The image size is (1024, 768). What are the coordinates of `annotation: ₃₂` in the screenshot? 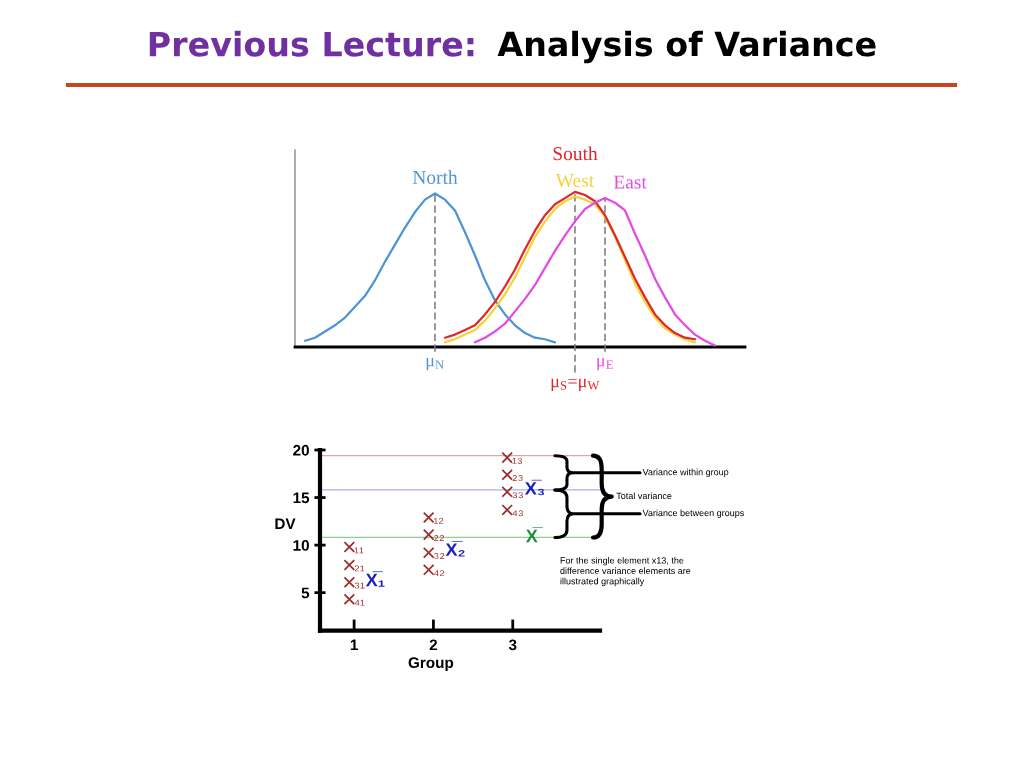 It's located at (439, 556).